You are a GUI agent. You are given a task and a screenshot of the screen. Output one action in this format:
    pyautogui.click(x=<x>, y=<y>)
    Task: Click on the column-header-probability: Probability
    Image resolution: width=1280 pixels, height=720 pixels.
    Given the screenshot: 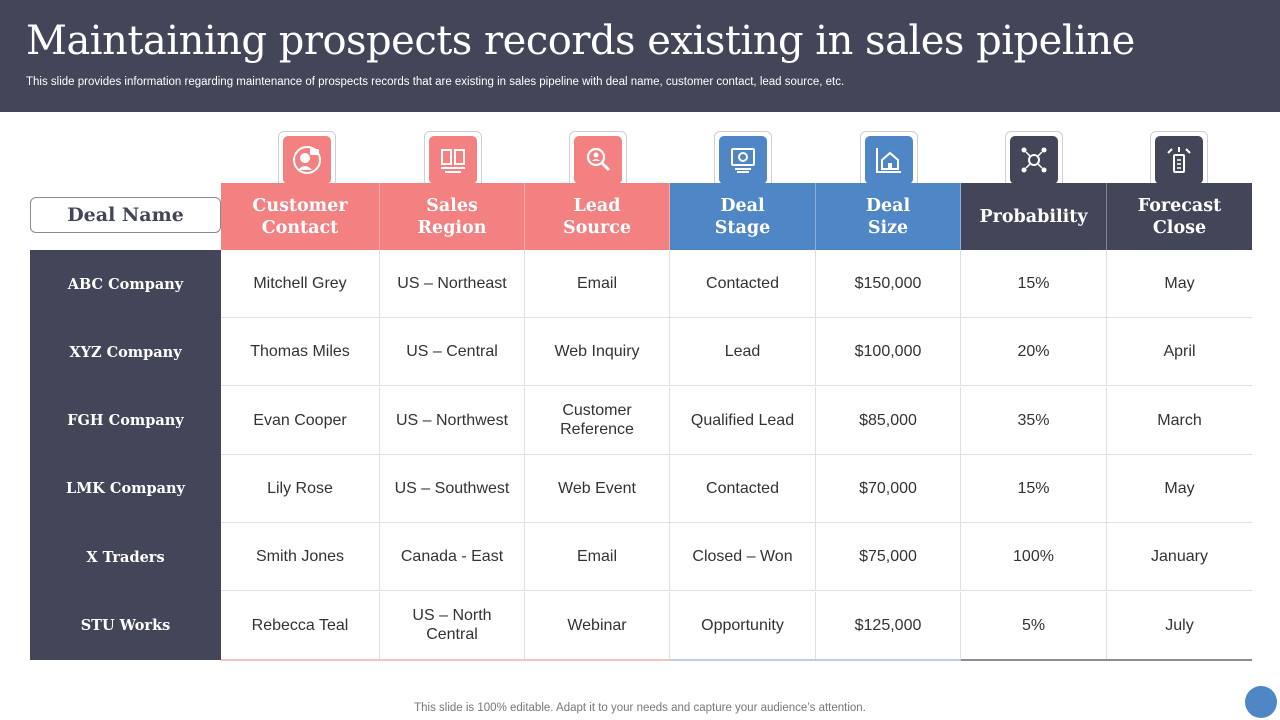 What is the action you would take?
    pyautogui.click(x=1034, y=216)
    